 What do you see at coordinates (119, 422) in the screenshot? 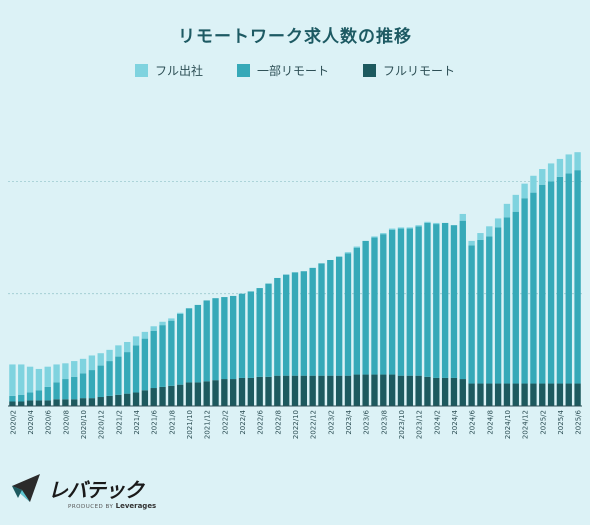
I see `x-tick-label: 2021/2` at bounding box center [119, 422].